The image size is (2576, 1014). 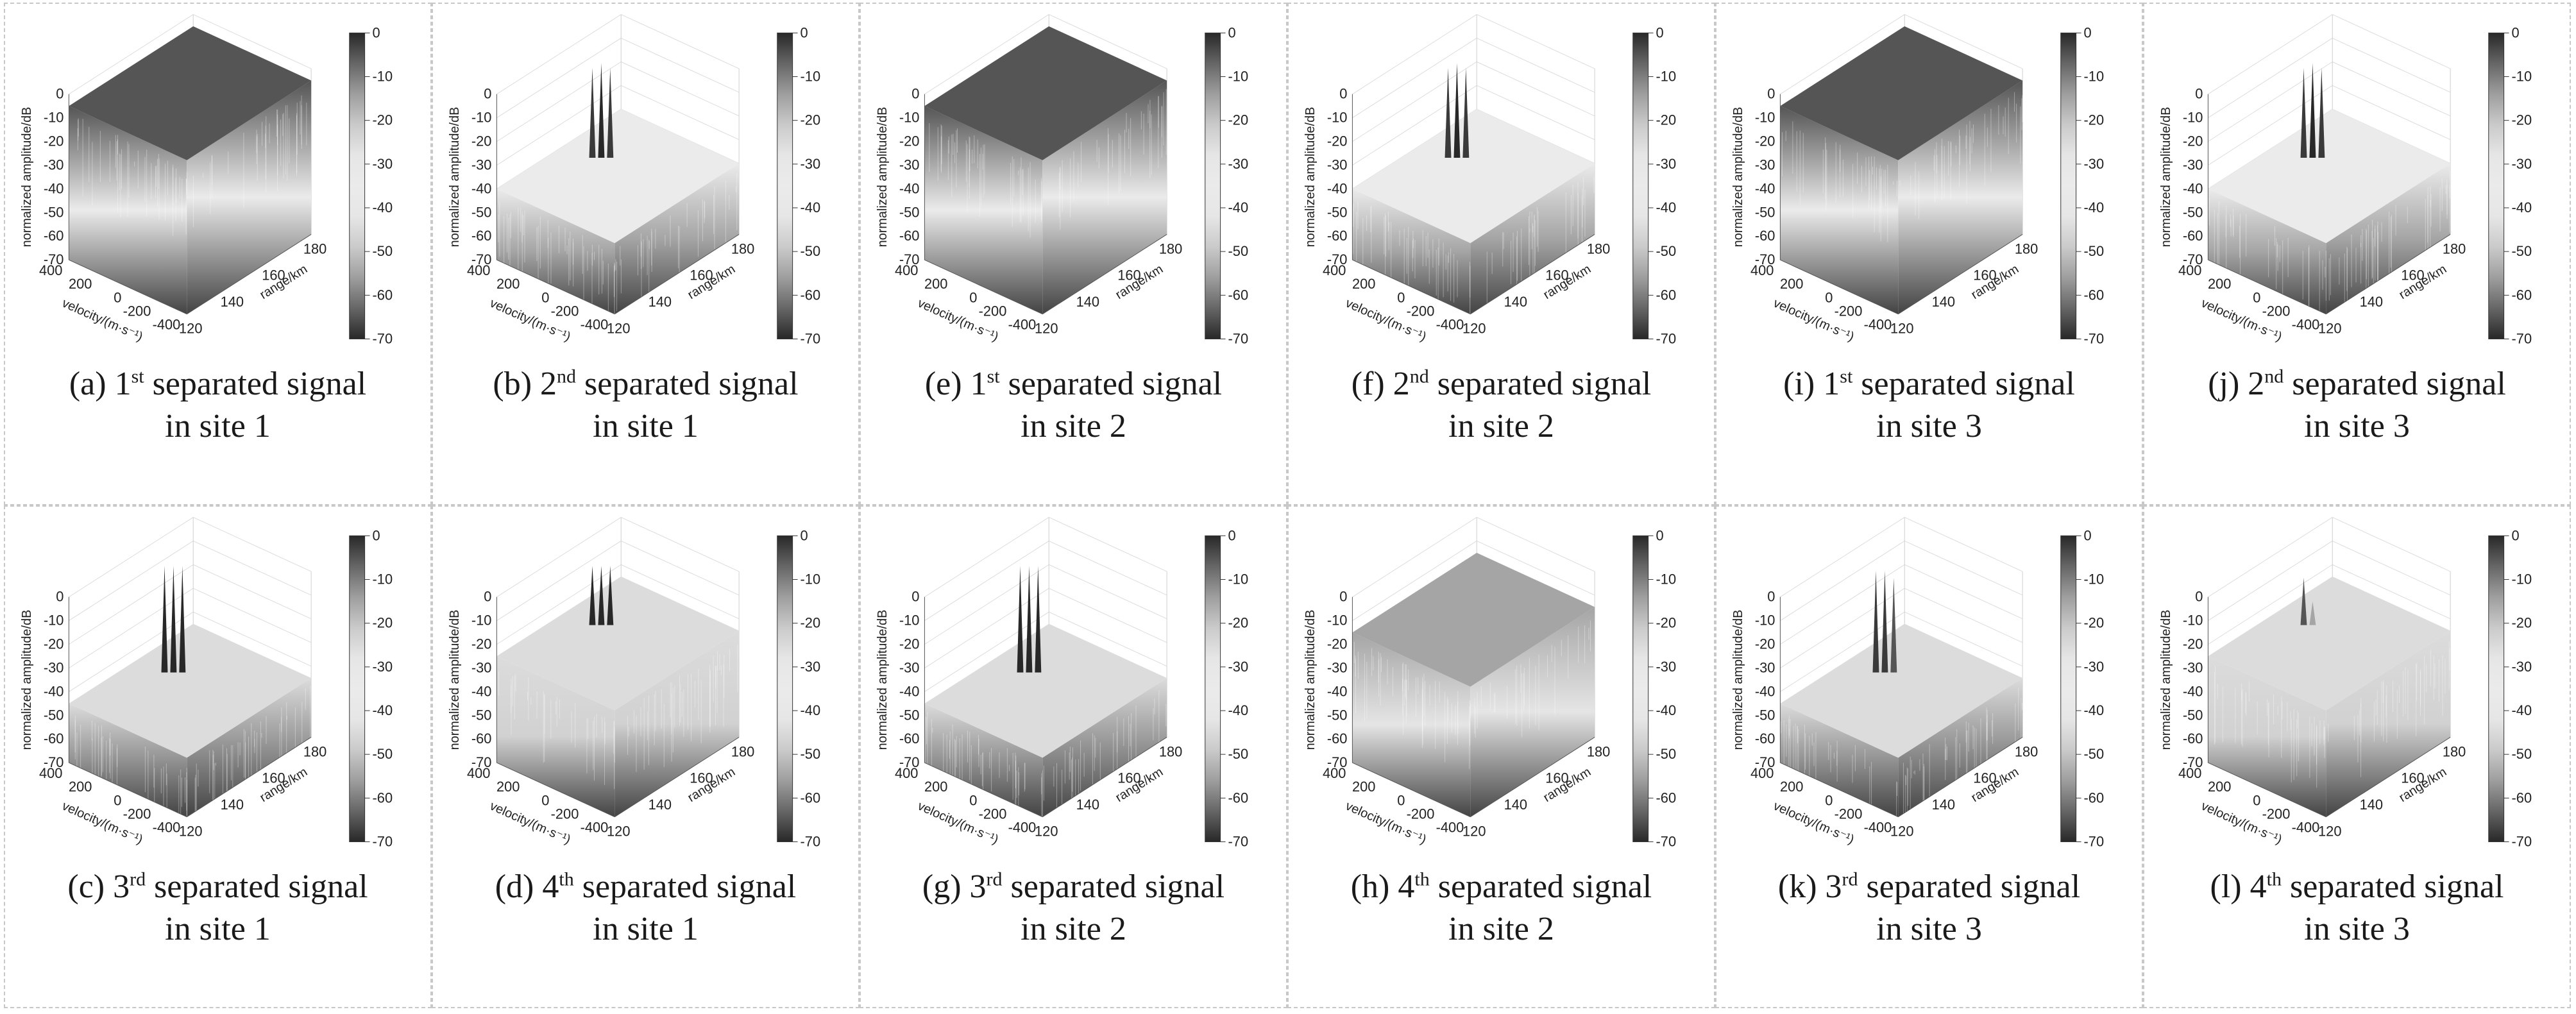 What do you see at coordinates (1238, 710) in the screenshot?
I see `colorbar-tick-label: -40` at bounding box center [1238, 710].